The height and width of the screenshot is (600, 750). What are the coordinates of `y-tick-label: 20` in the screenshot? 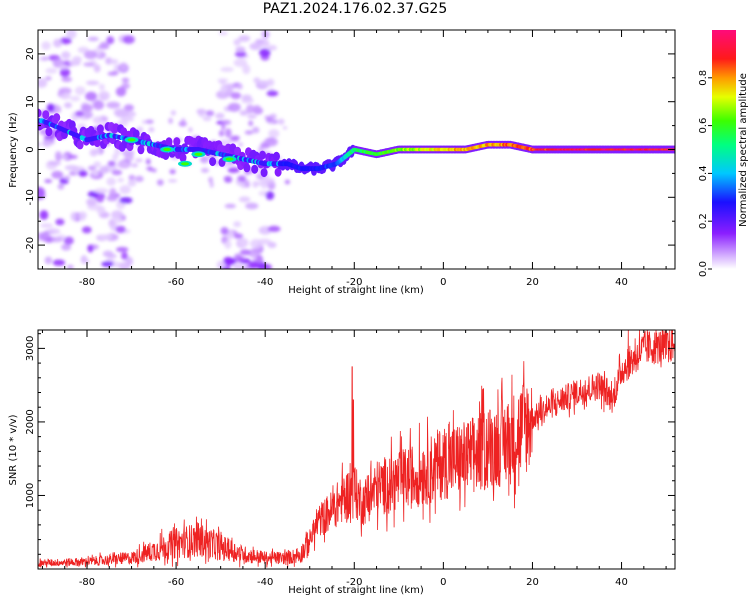 It's located at (30, 54).